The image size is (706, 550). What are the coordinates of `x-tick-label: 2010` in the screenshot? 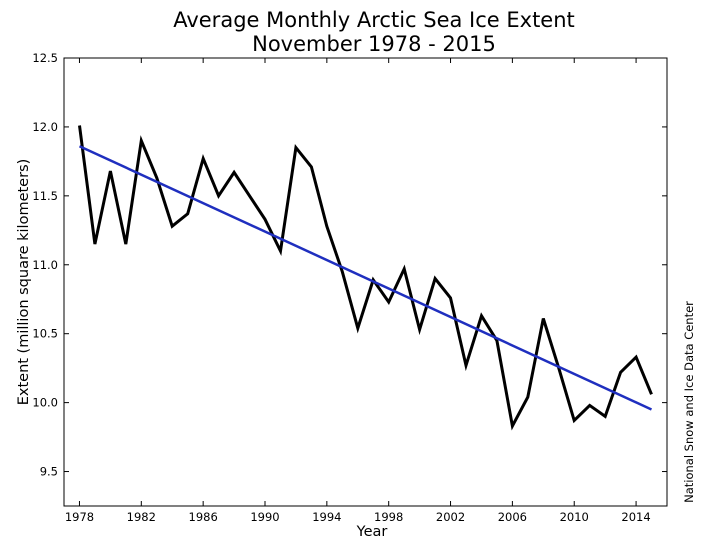 It's located at (574, 517).